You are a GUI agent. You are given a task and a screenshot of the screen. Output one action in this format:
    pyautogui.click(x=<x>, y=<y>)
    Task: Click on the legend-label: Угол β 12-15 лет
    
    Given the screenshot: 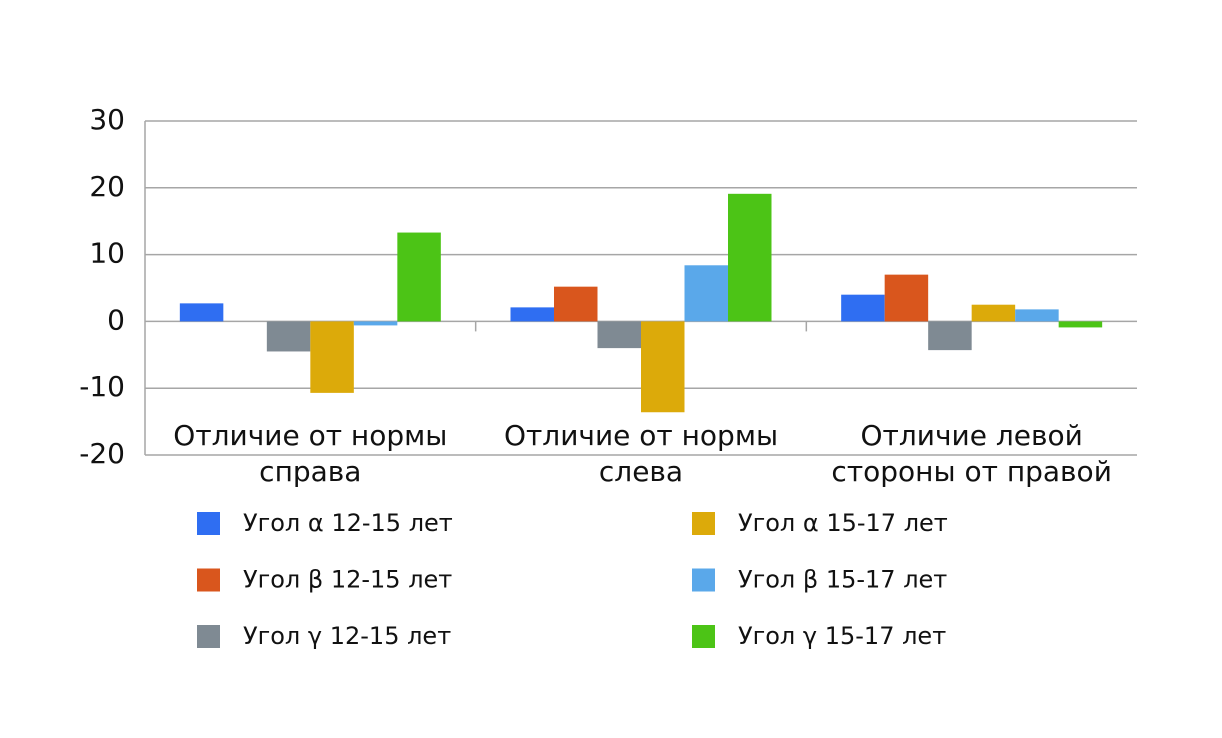 What is the action you would take?
    pyautogui.click(x=347, y=580)
    